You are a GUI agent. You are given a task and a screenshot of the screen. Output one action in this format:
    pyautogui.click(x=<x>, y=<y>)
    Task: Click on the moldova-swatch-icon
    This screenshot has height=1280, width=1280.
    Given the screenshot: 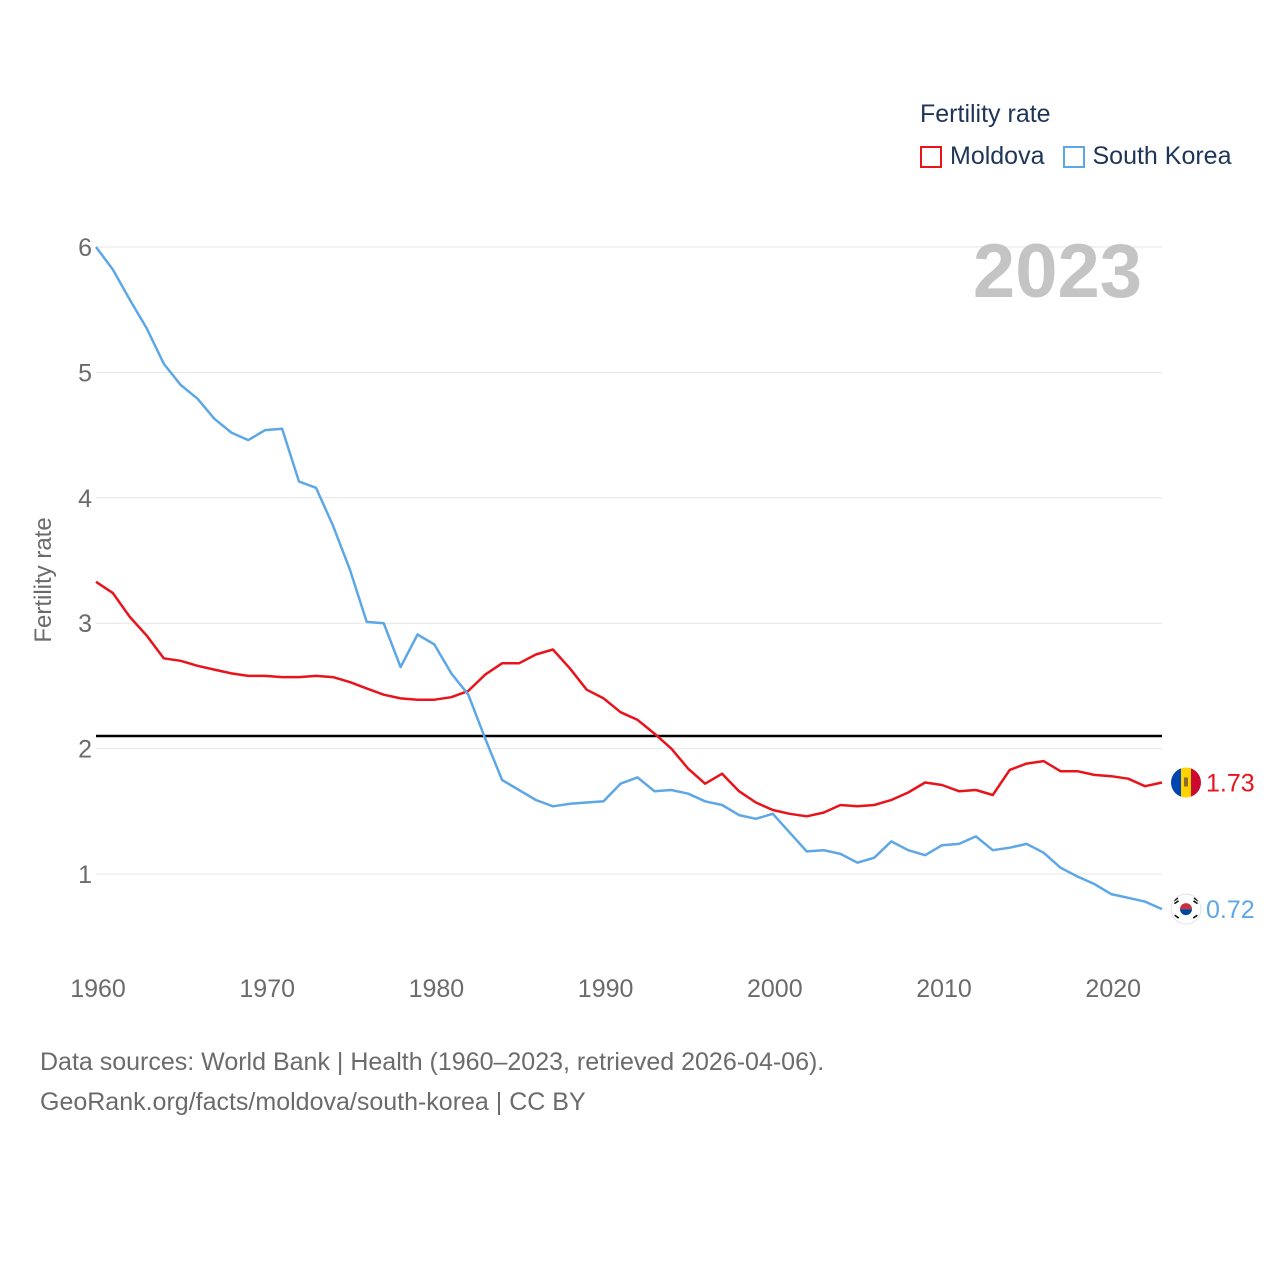 What is the action you would take?
    pyautogui.click(x=931, y=156)
    